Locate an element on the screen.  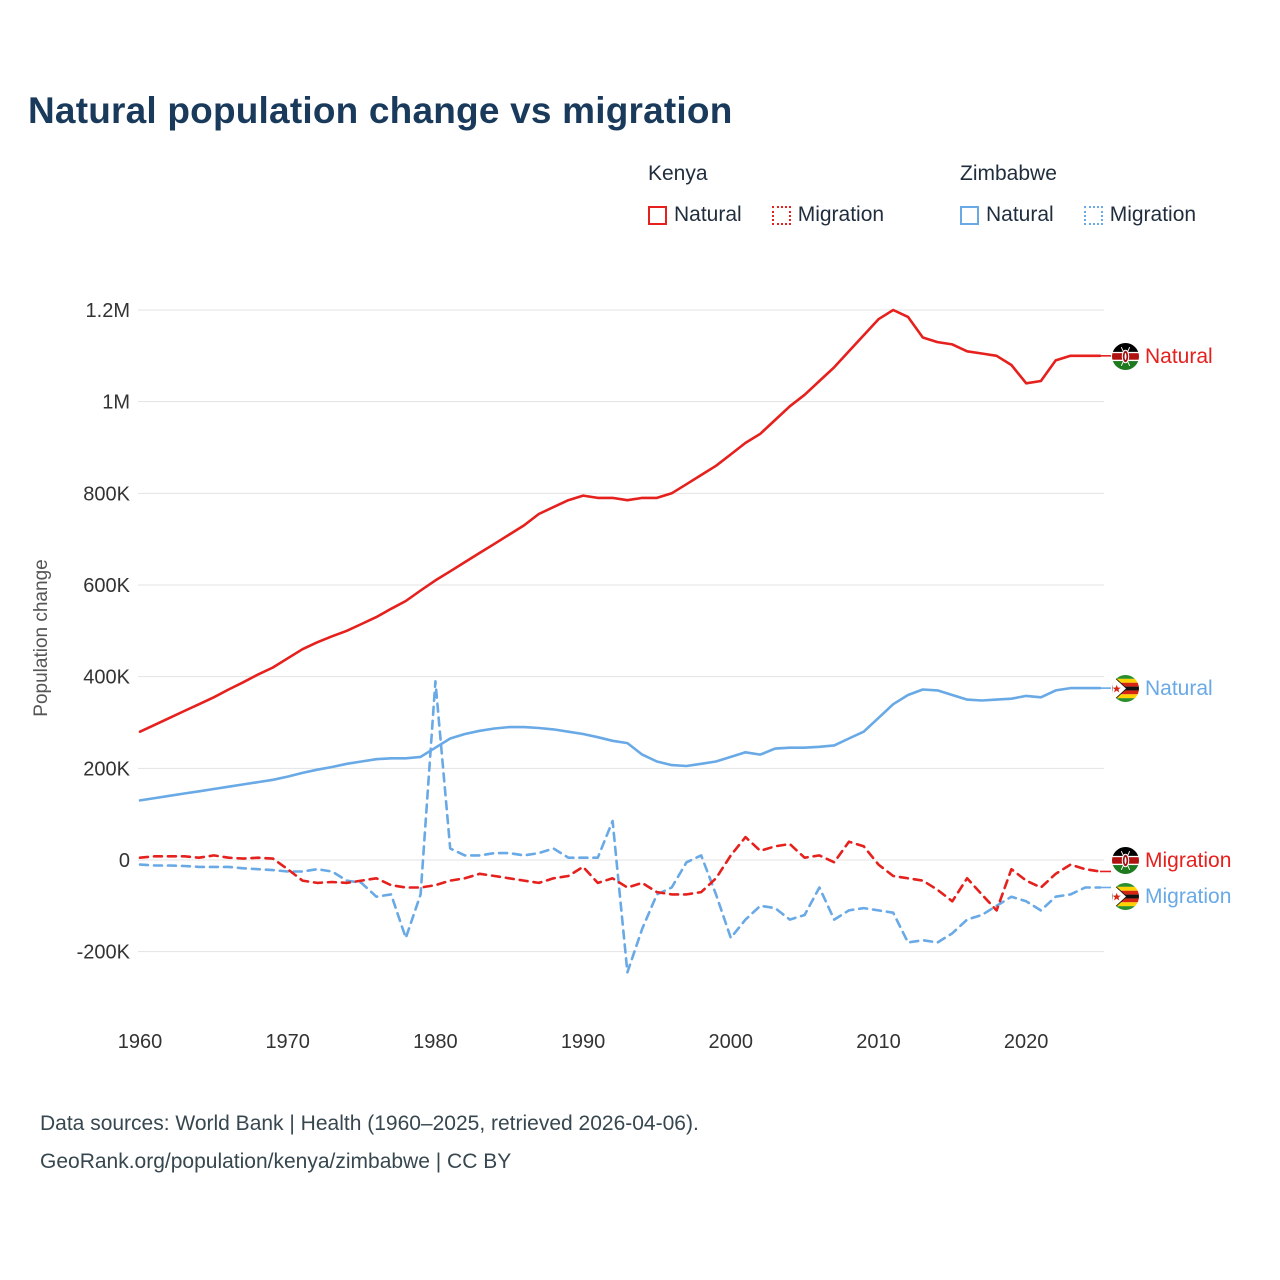
legend-country-zimbabwe: Zimbabwe is located at coordinates (1008, 173).